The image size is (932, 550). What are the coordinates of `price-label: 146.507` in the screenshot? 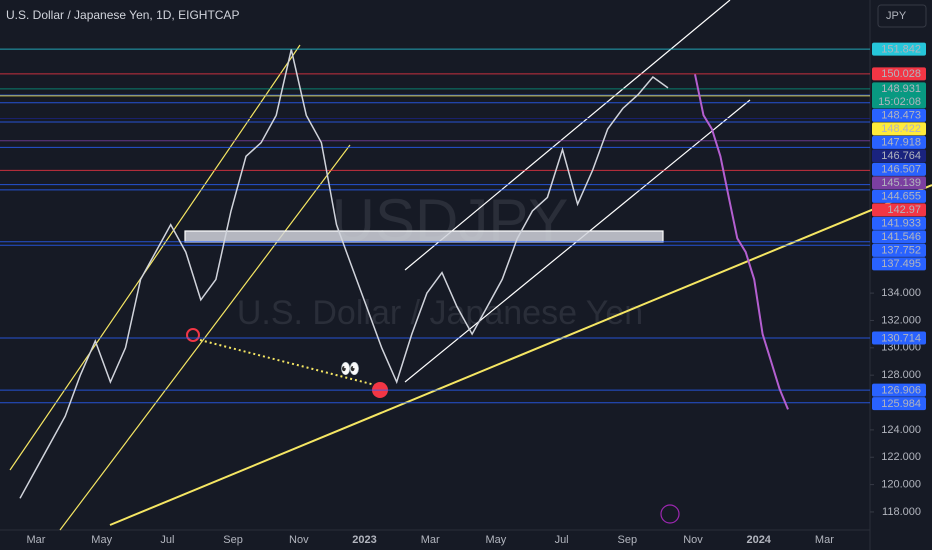 It's located at (901, 170).